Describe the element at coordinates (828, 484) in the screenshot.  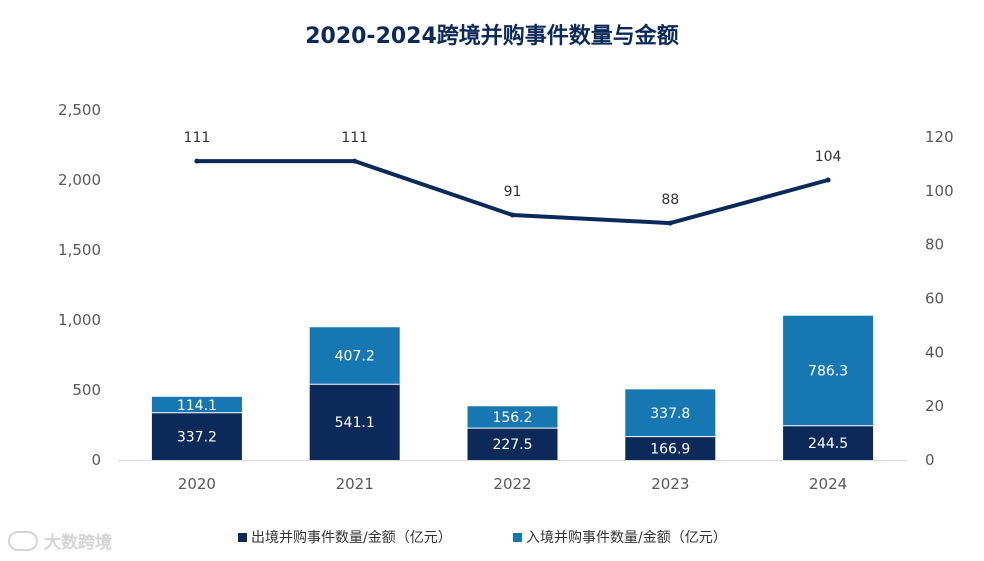
I see `x-tick-label: 2024` at that location.